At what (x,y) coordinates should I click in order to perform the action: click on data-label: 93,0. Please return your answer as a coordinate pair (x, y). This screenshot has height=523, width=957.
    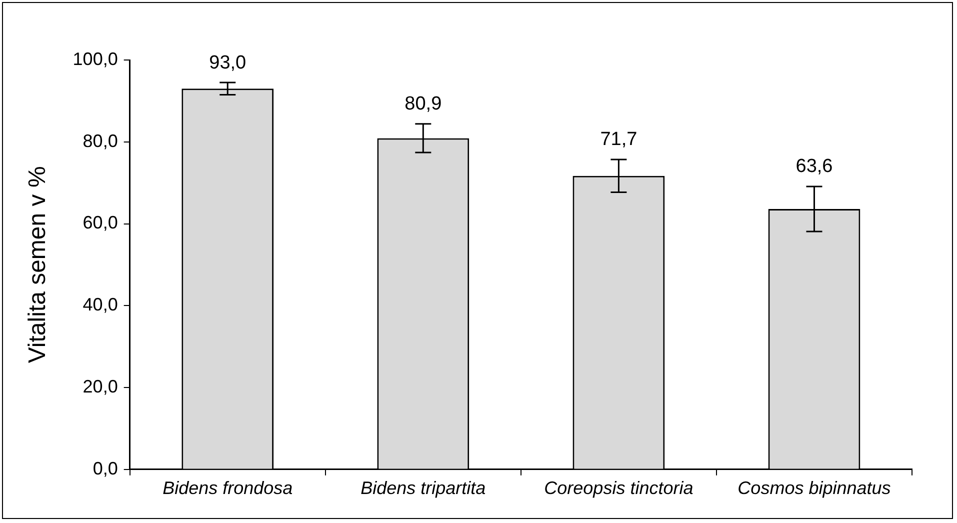
    Looking at the image, I should click on (227, 63).